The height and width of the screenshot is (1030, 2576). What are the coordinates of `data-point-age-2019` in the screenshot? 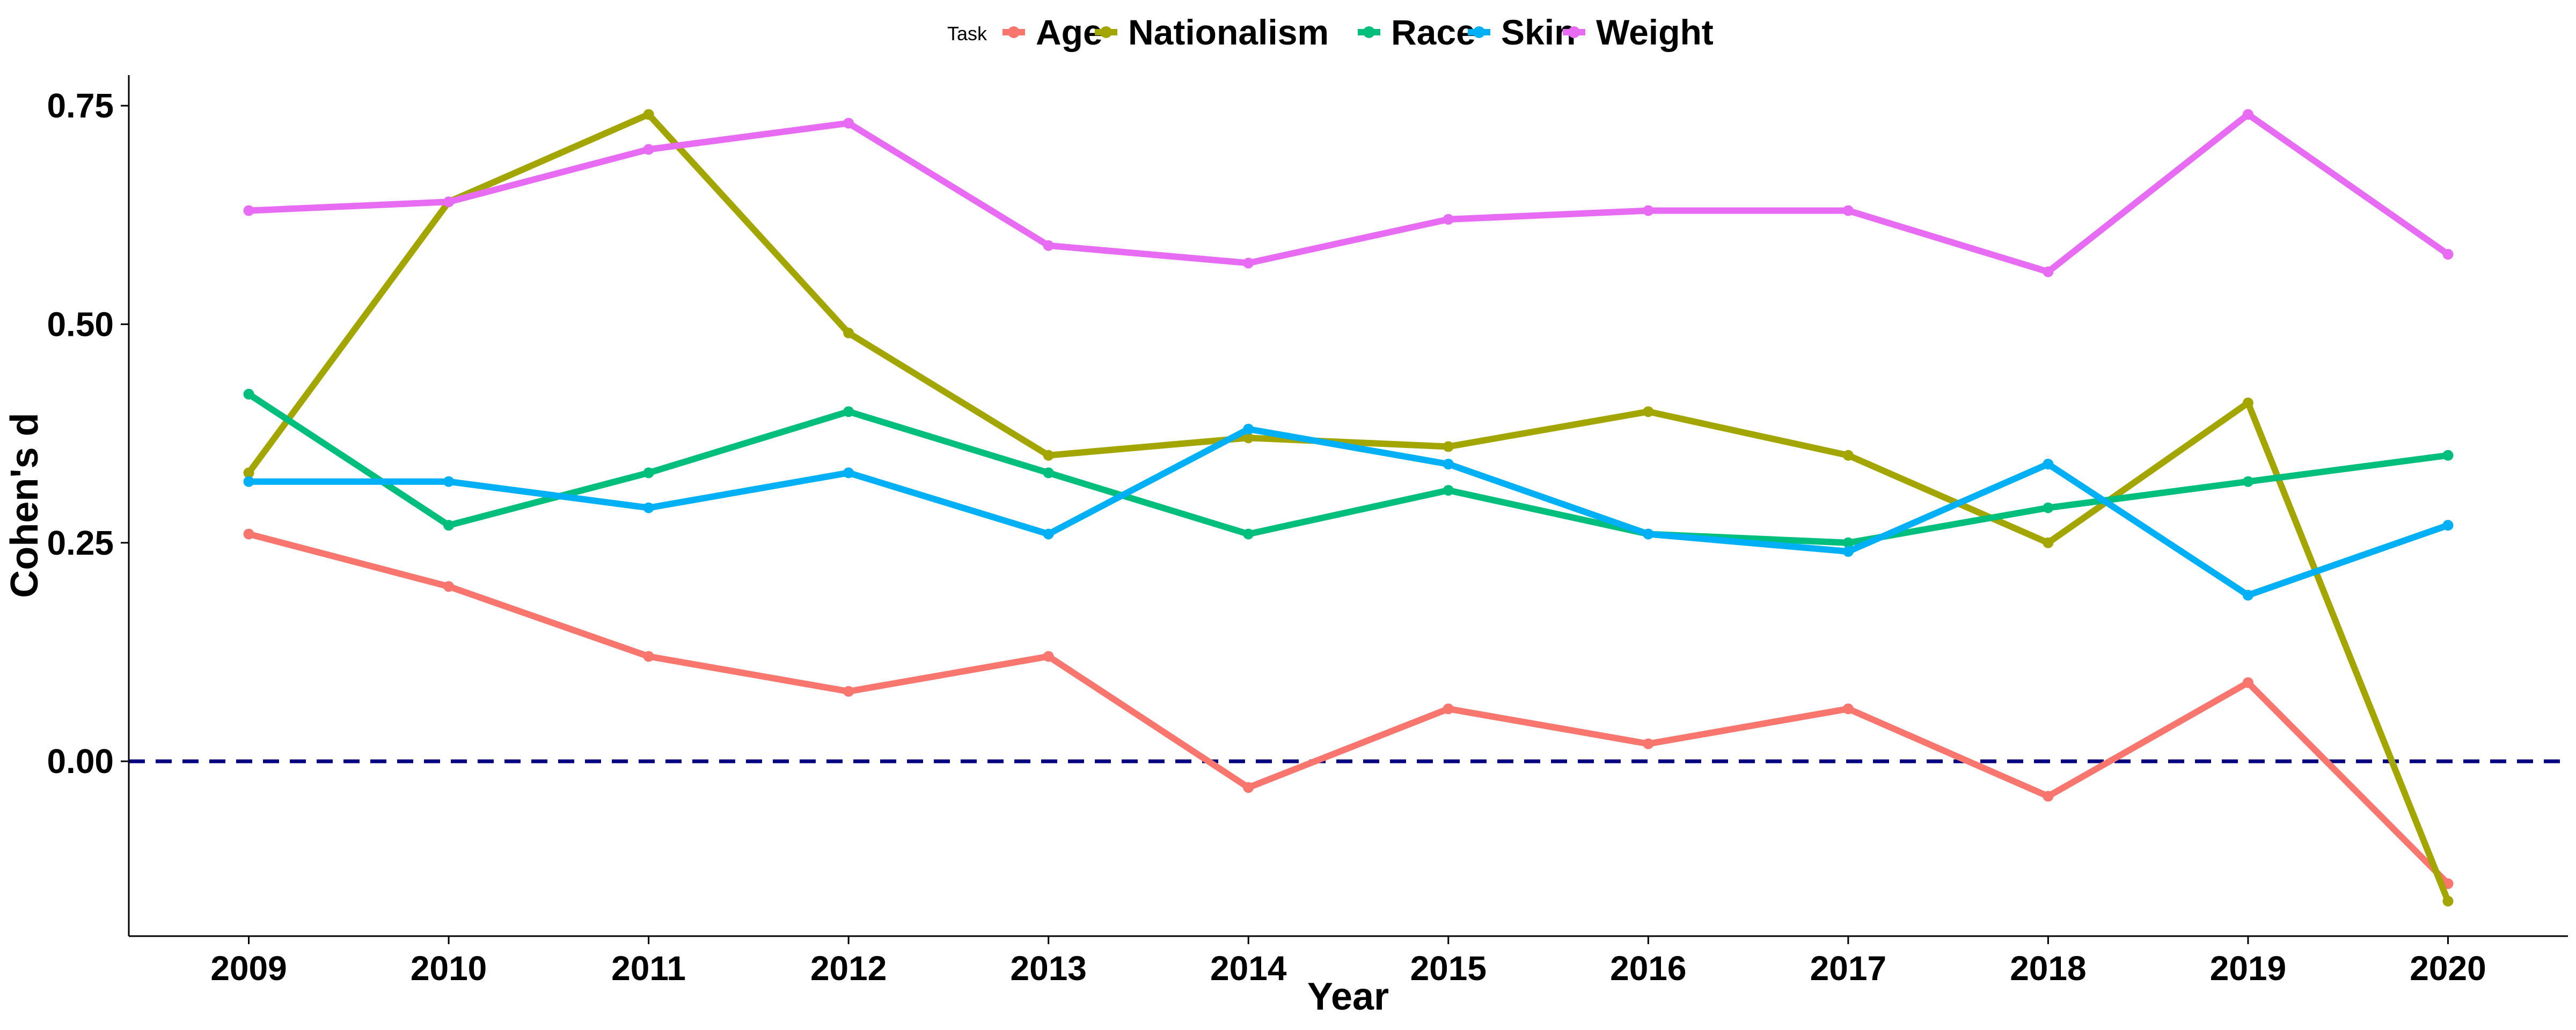 It's located at (2247, 682).